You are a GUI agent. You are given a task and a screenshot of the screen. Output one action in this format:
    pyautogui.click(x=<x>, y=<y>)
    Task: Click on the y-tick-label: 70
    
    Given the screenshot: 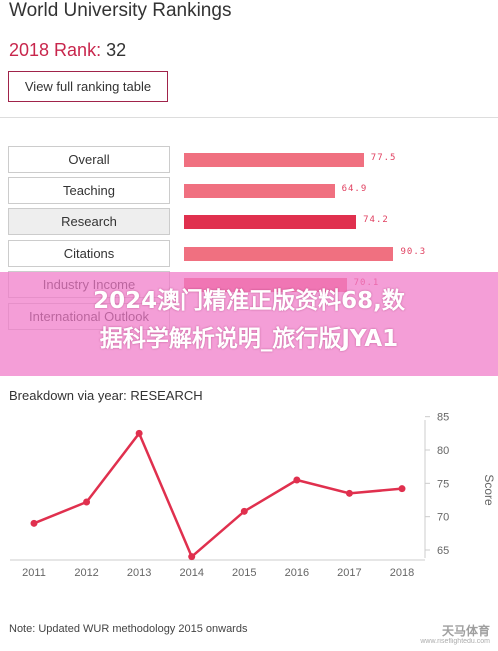 What is the action you would take?
    pyautogui.click(x=443, y=518)
    